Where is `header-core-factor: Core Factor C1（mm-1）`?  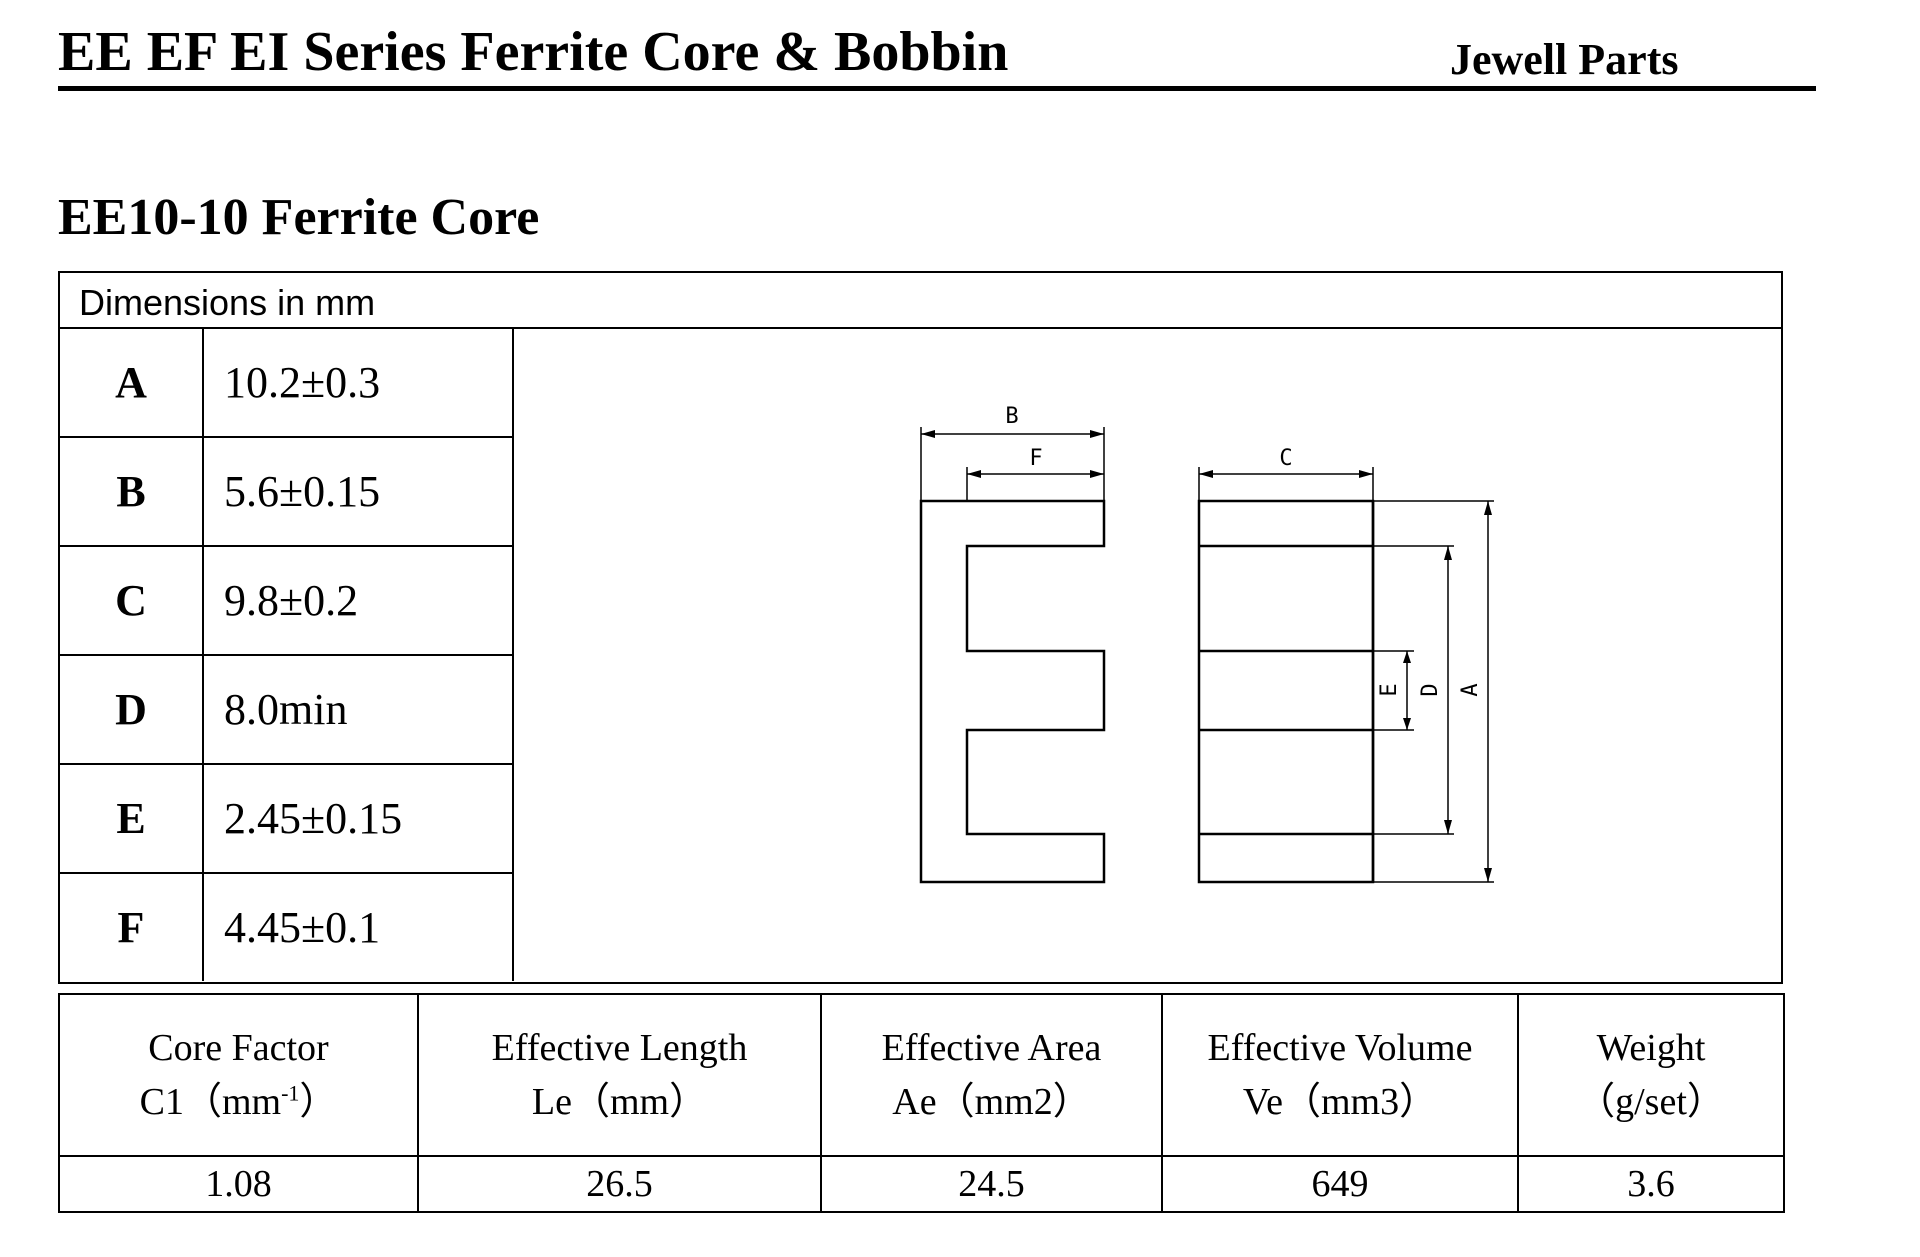 header-core-factor: Core Factor C1（mm-1） is located at coordinates (238, 1075).